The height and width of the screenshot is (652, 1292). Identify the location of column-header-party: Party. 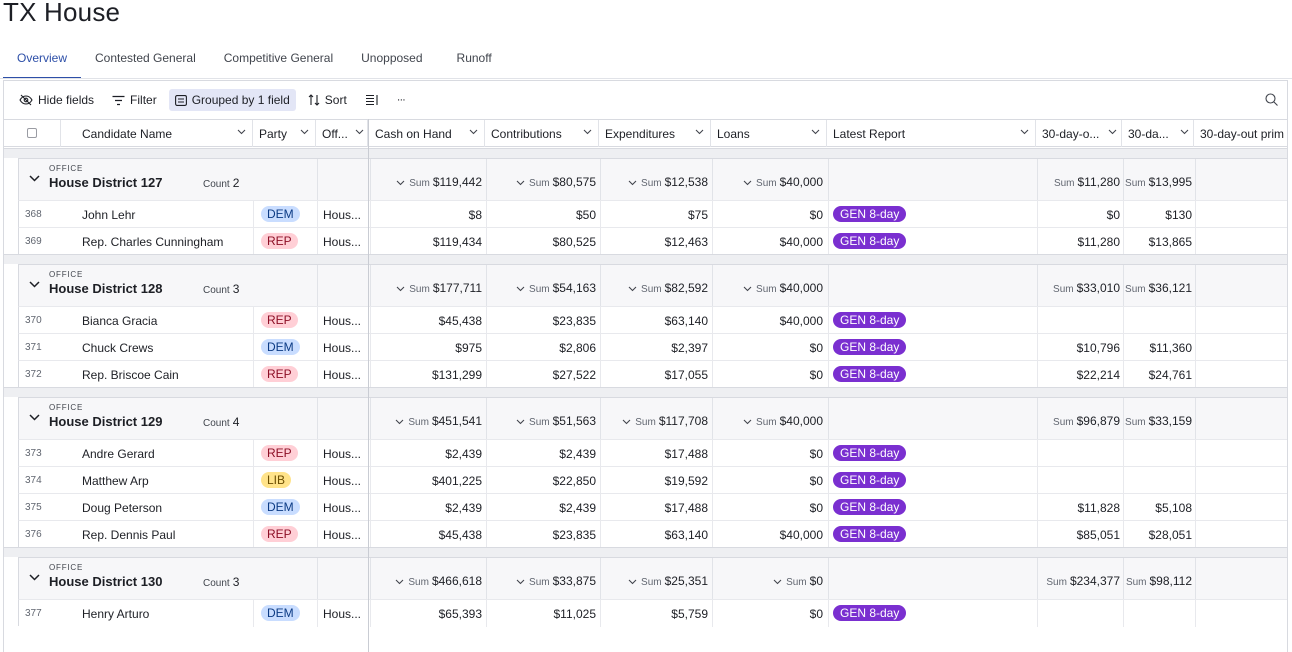
(284, 133).